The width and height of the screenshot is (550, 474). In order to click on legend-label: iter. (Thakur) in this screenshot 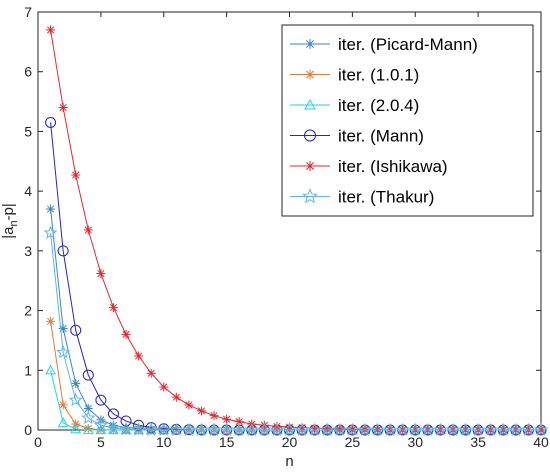, I will do `click(386, 197)`.